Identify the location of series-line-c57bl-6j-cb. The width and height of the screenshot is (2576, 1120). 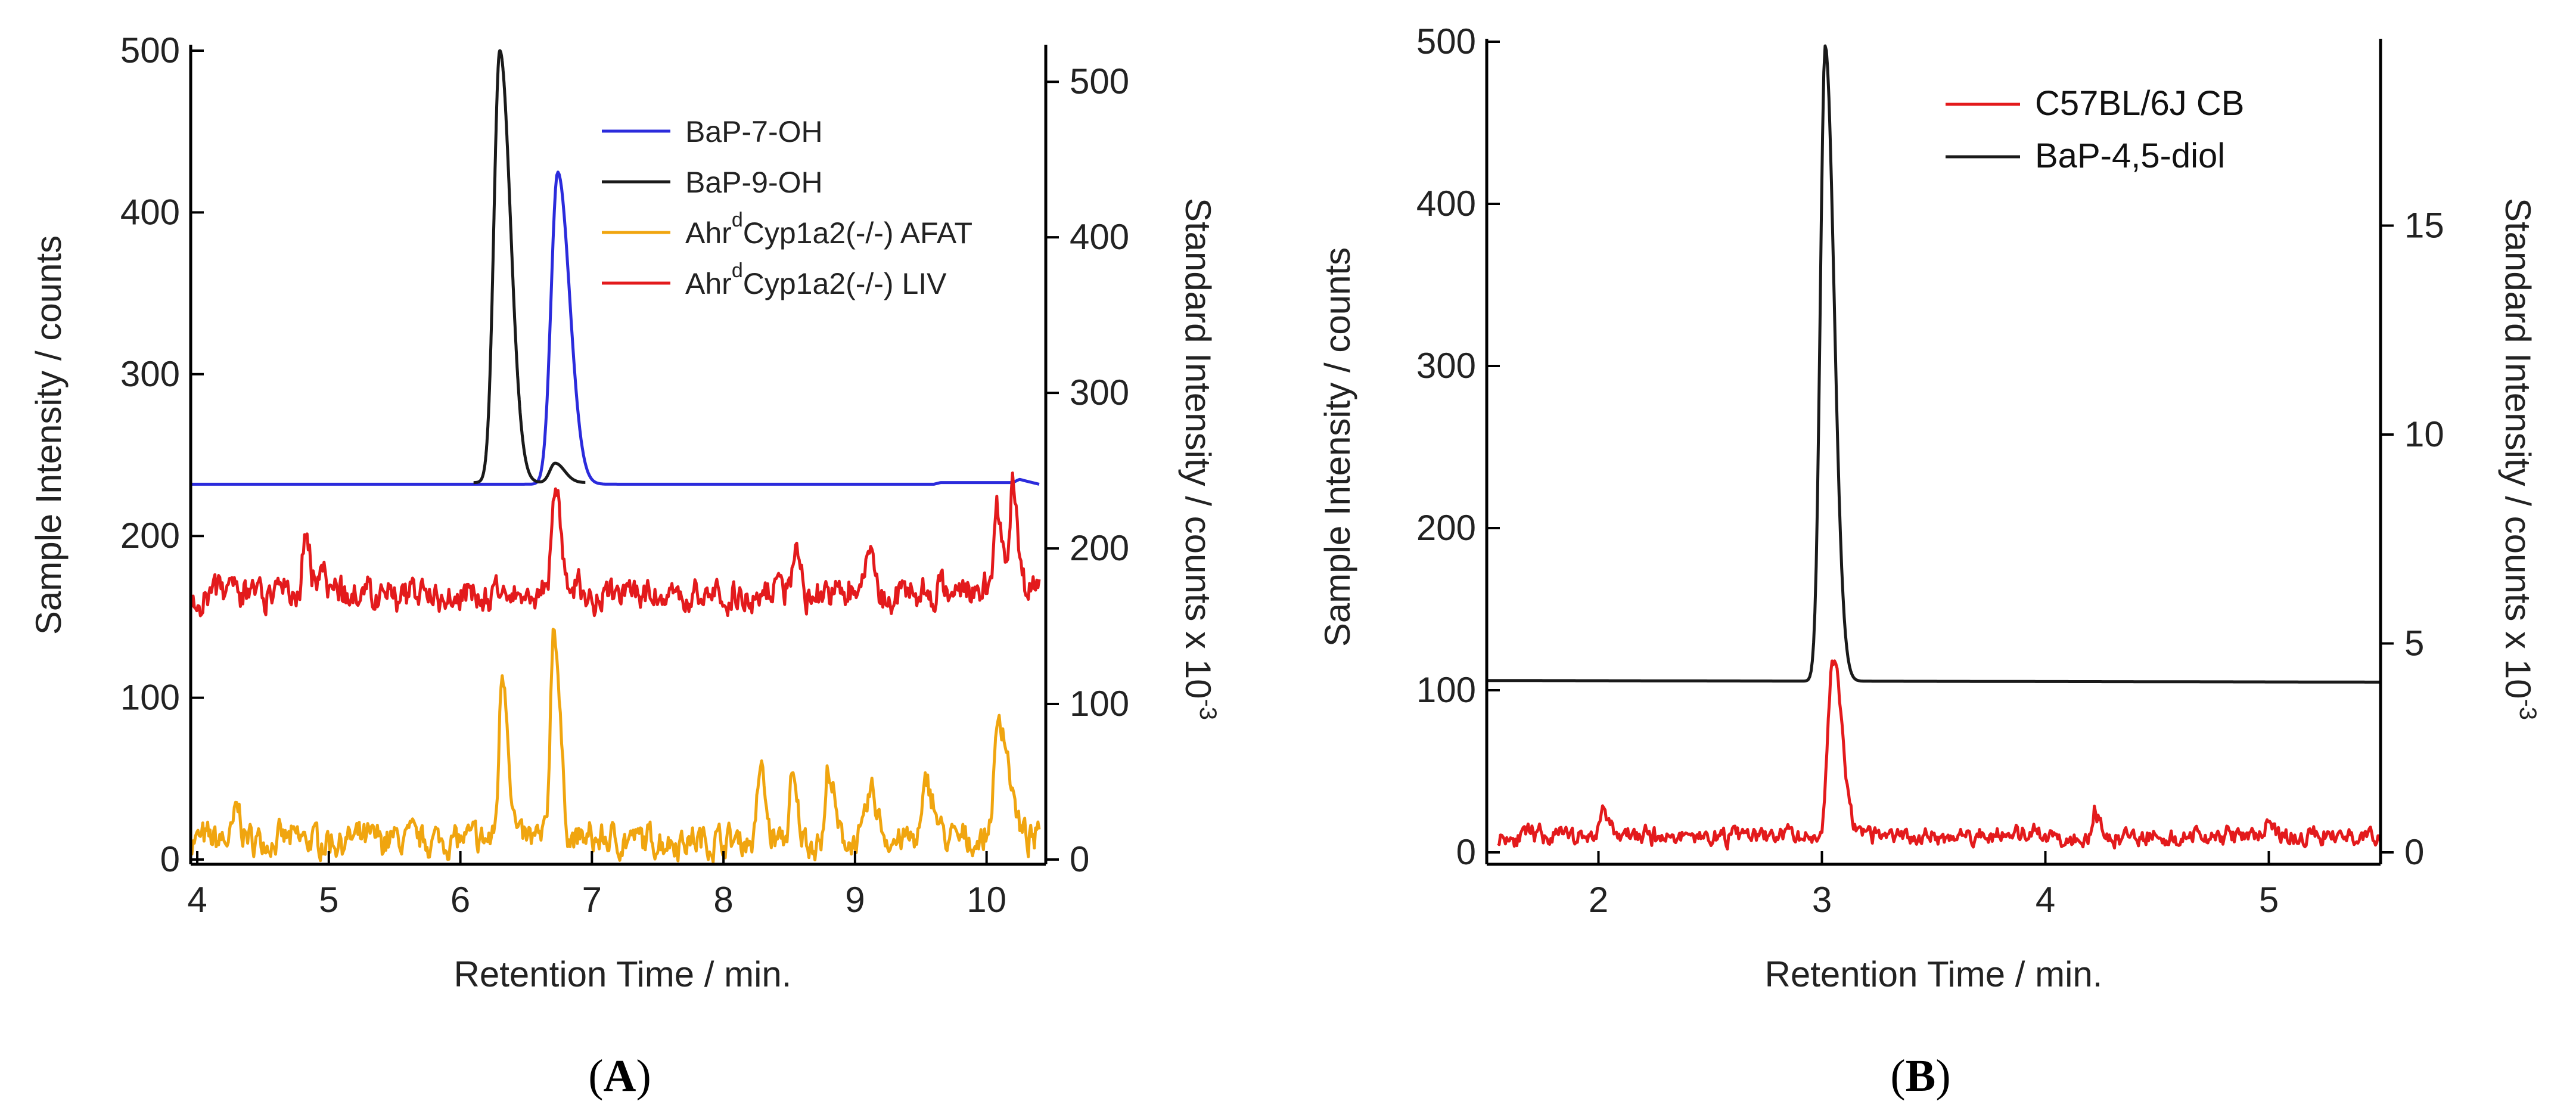
(1939, 755).